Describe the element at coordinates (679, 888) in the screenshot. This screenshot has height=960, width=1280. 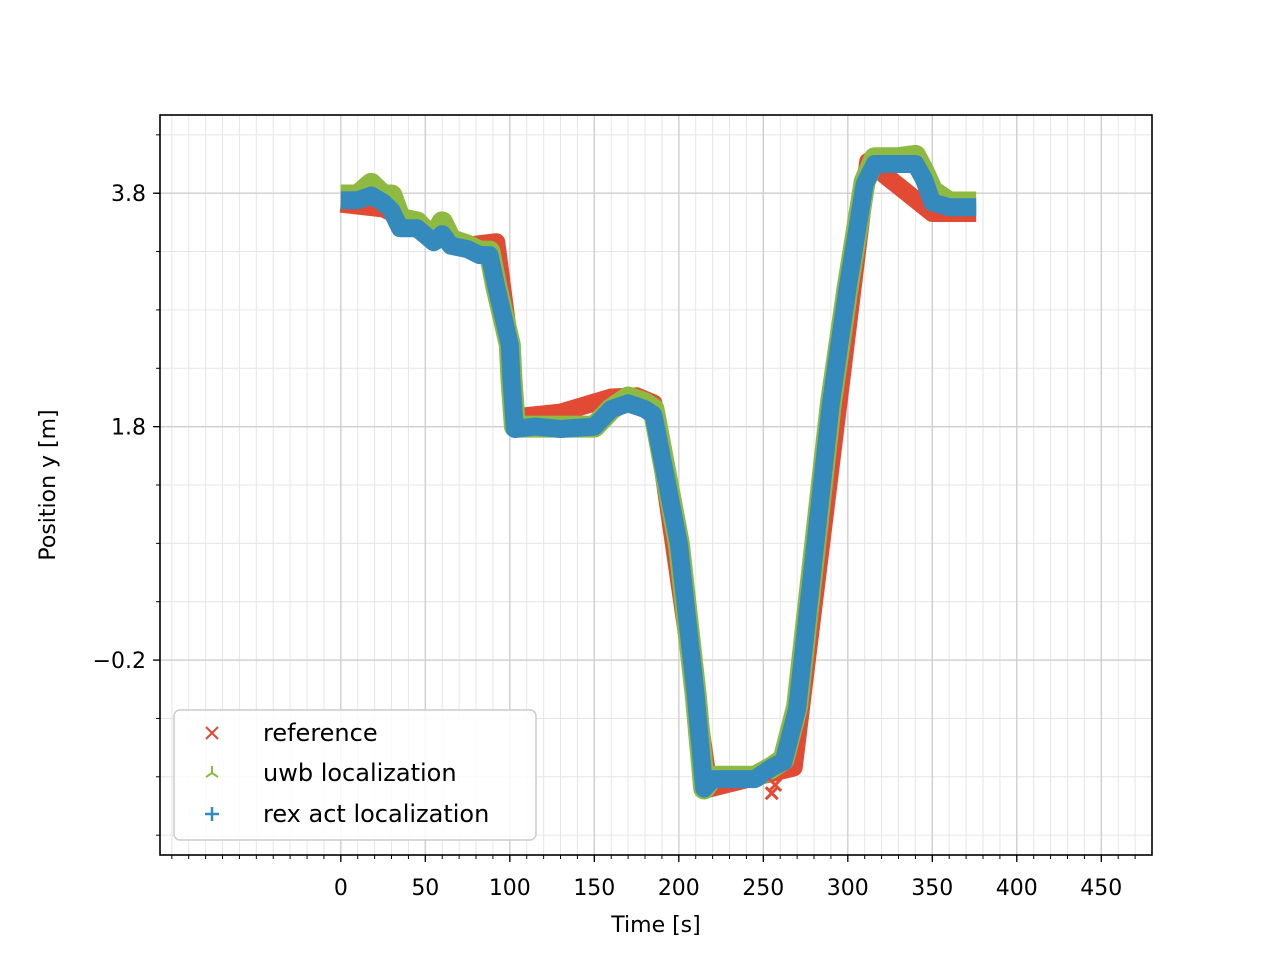
I see `x-tick-label: 200` at that location.